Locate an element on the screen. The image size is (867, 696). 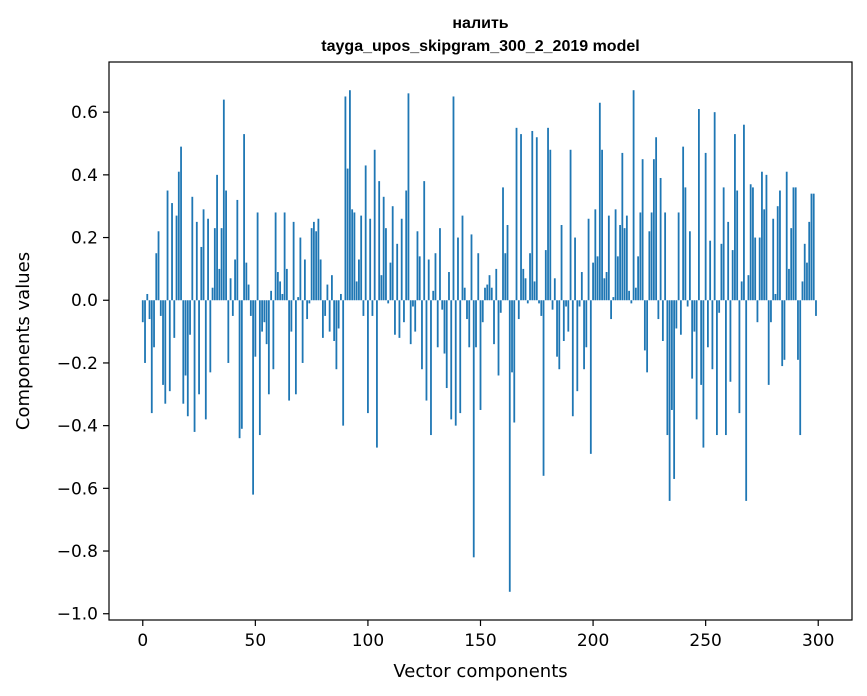
y-tick-label: −0.2 is located at coordinates (77, 364).